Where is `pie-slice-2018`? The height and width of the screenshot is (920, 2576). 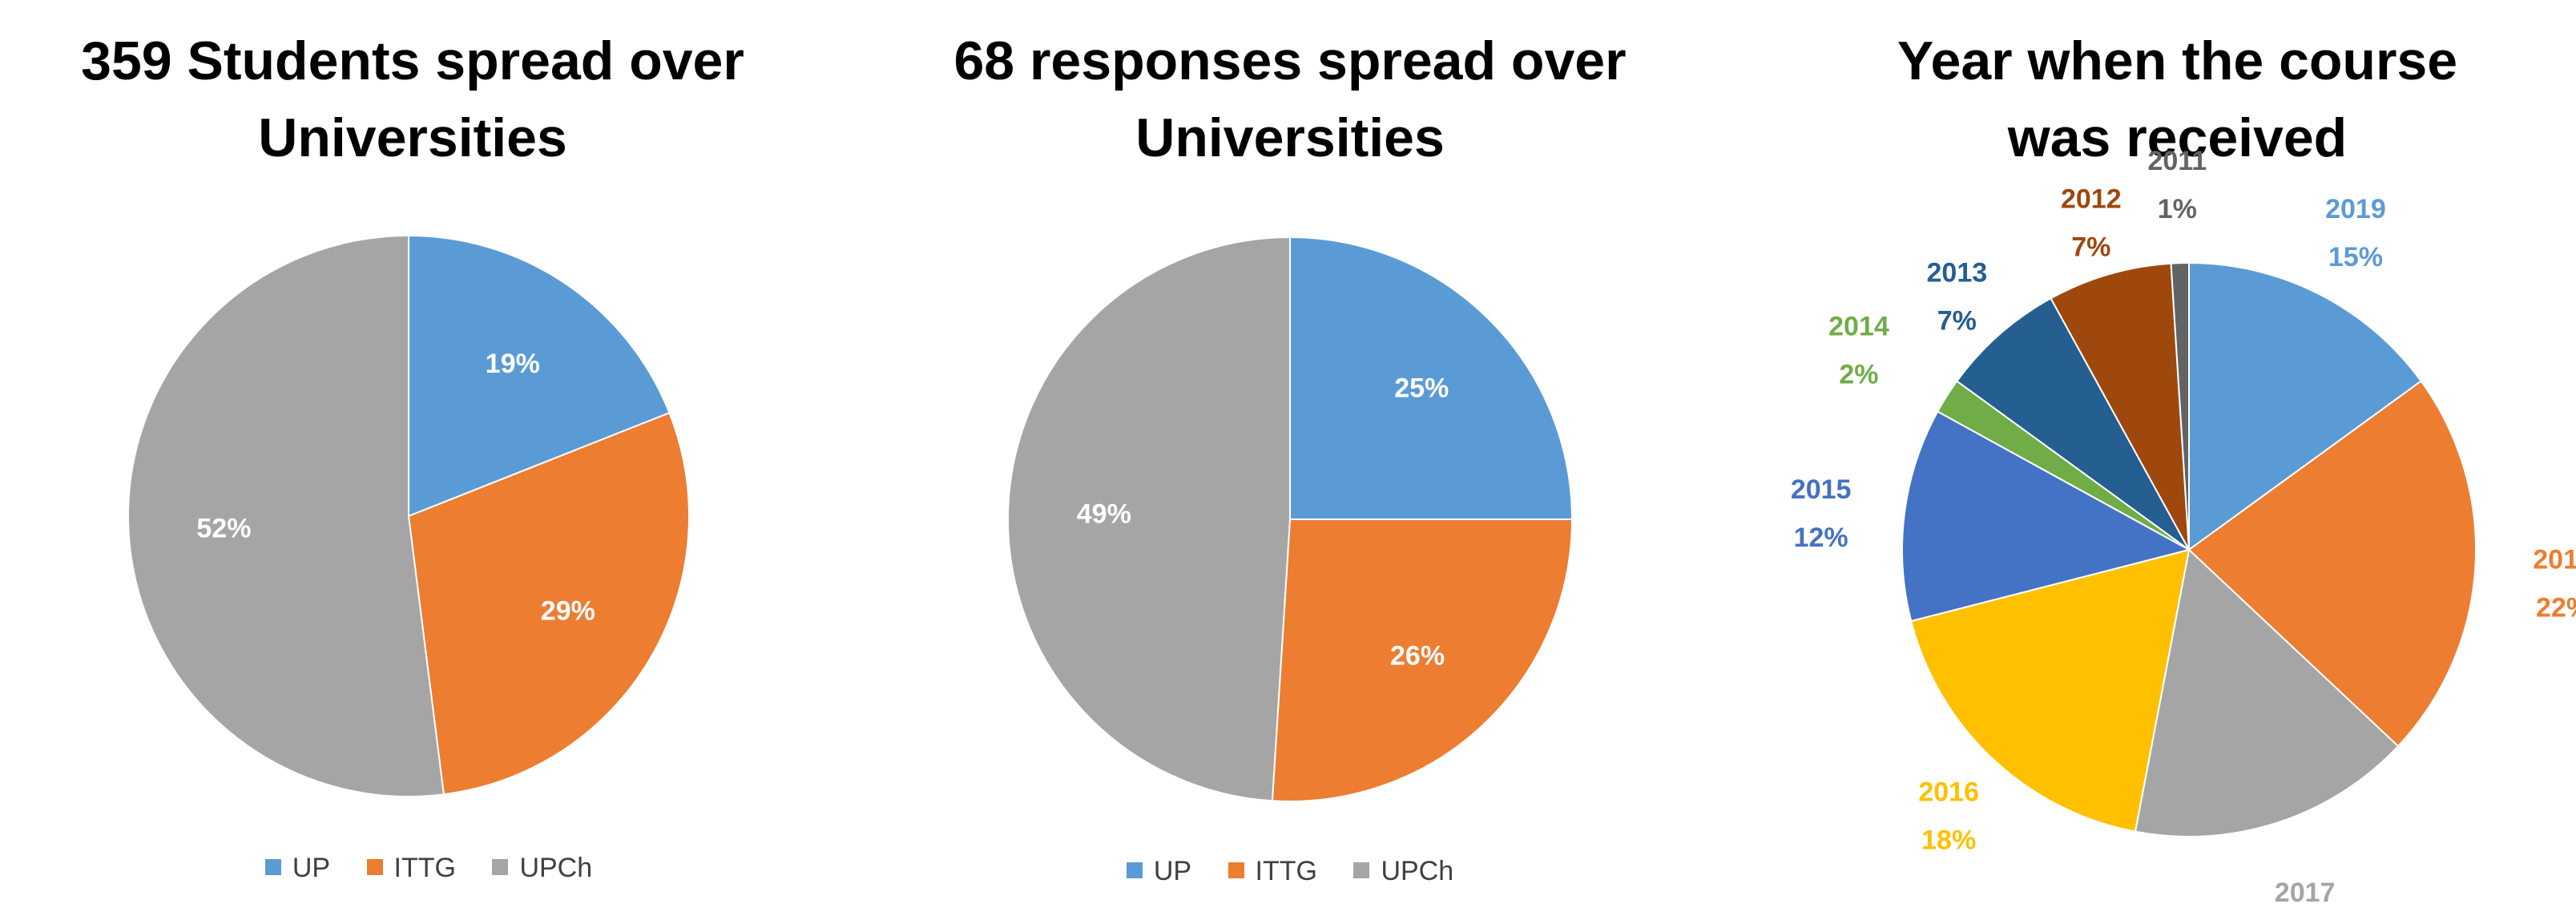 pie-slice-2018 is located at coordinates (2332, 564).